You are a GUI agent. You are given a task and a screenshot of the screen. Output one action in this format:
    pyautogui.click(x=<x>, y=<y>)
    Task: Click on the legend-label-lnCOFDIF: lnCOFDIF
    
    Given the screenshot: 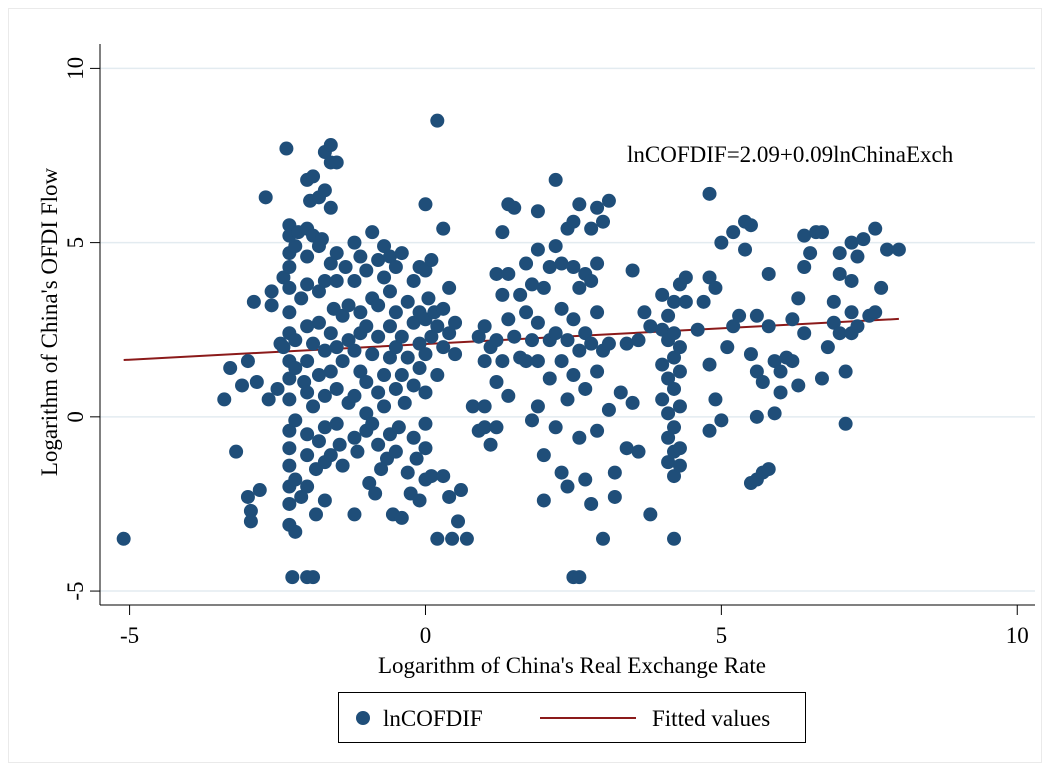 What is the action you would take?
    pyautogui.click(x=433, y=718)
    